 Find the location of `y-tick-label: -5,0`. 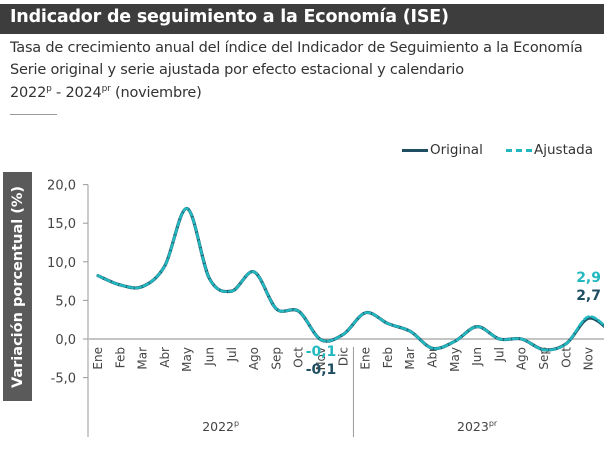

y-tick-label: -5,0 is located at coordinates (63, 379).